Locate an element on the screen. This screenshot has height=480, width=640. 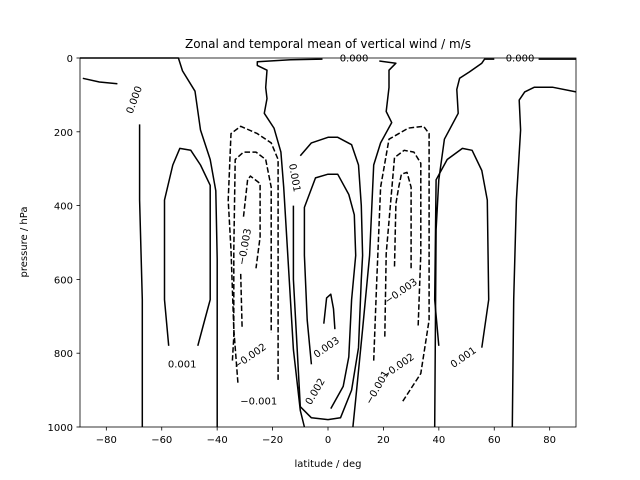
contour-label: 0.002 is located at coordinates (316, 392).